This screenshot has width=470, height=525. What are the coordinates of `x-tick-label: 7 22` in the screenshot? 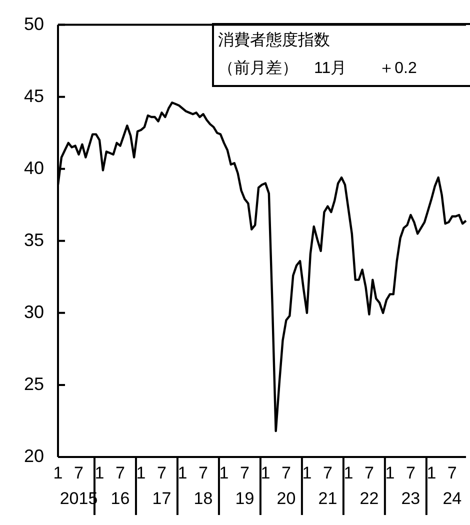 It's located at (369, 485).